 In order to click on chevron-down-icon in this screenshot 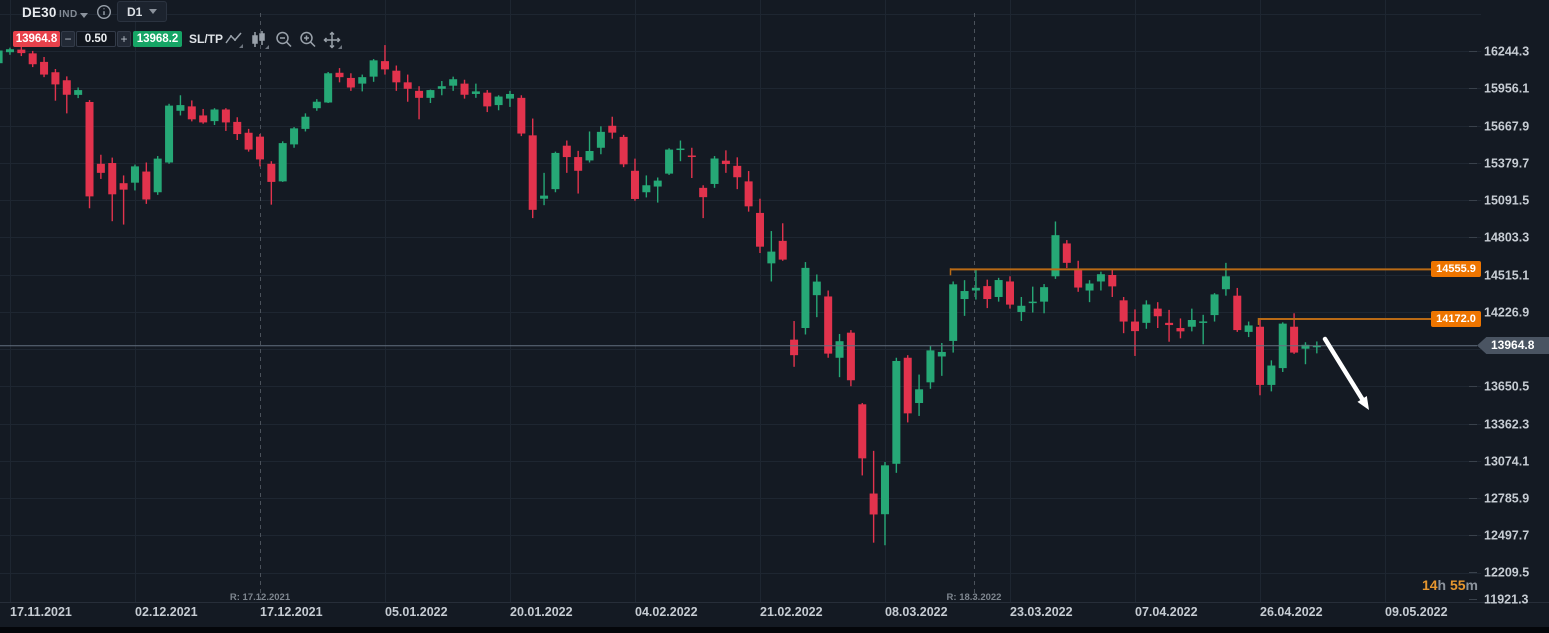, I will do `click(84, 15)`.